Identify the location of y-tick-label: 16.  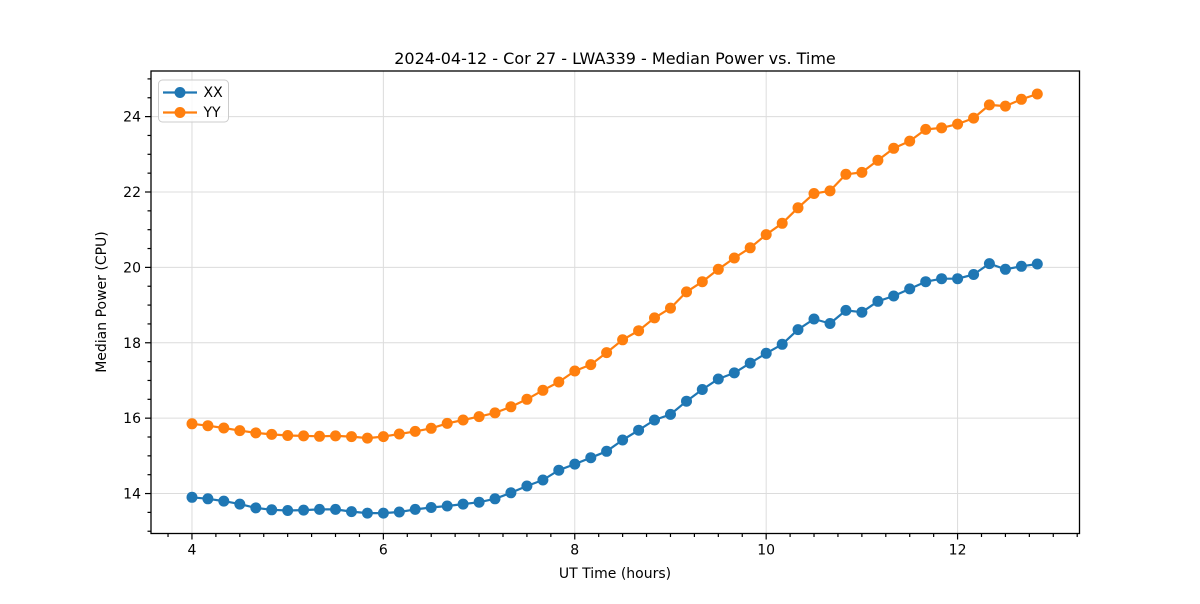
(132, 419).